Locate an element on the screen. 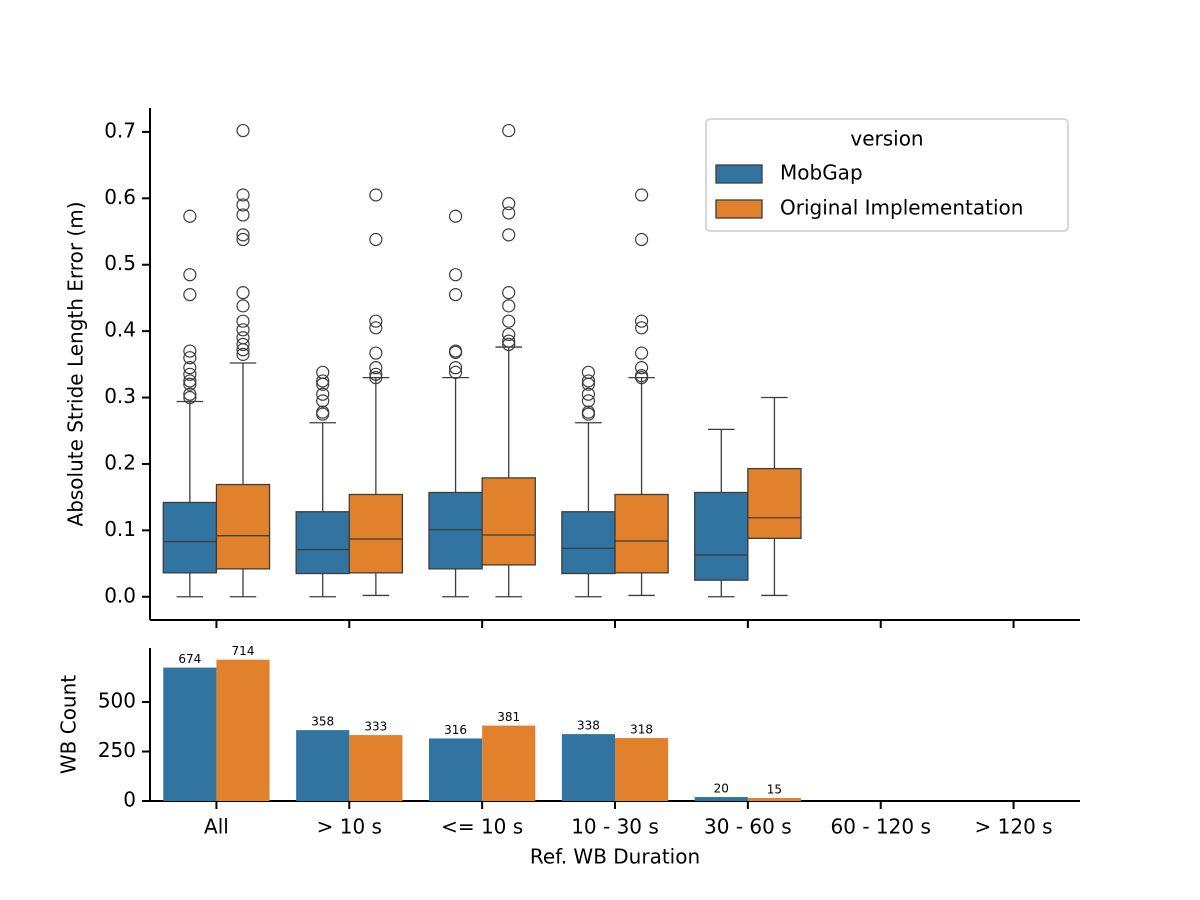 This screenshot has width=1200, height=900. value-label: 381 is located at coordinates (508, 717).